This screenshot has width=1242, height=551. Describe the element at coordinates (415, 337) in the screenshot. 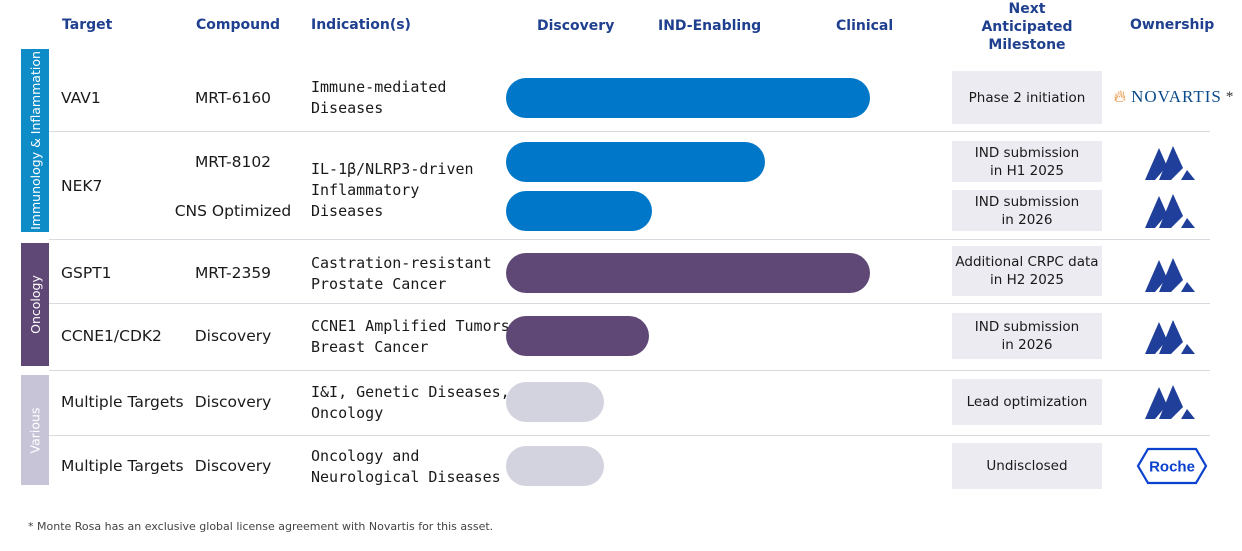

I see `indication-cell: CCNE1 Amplified Tumors, Breast Cancer` at that location.